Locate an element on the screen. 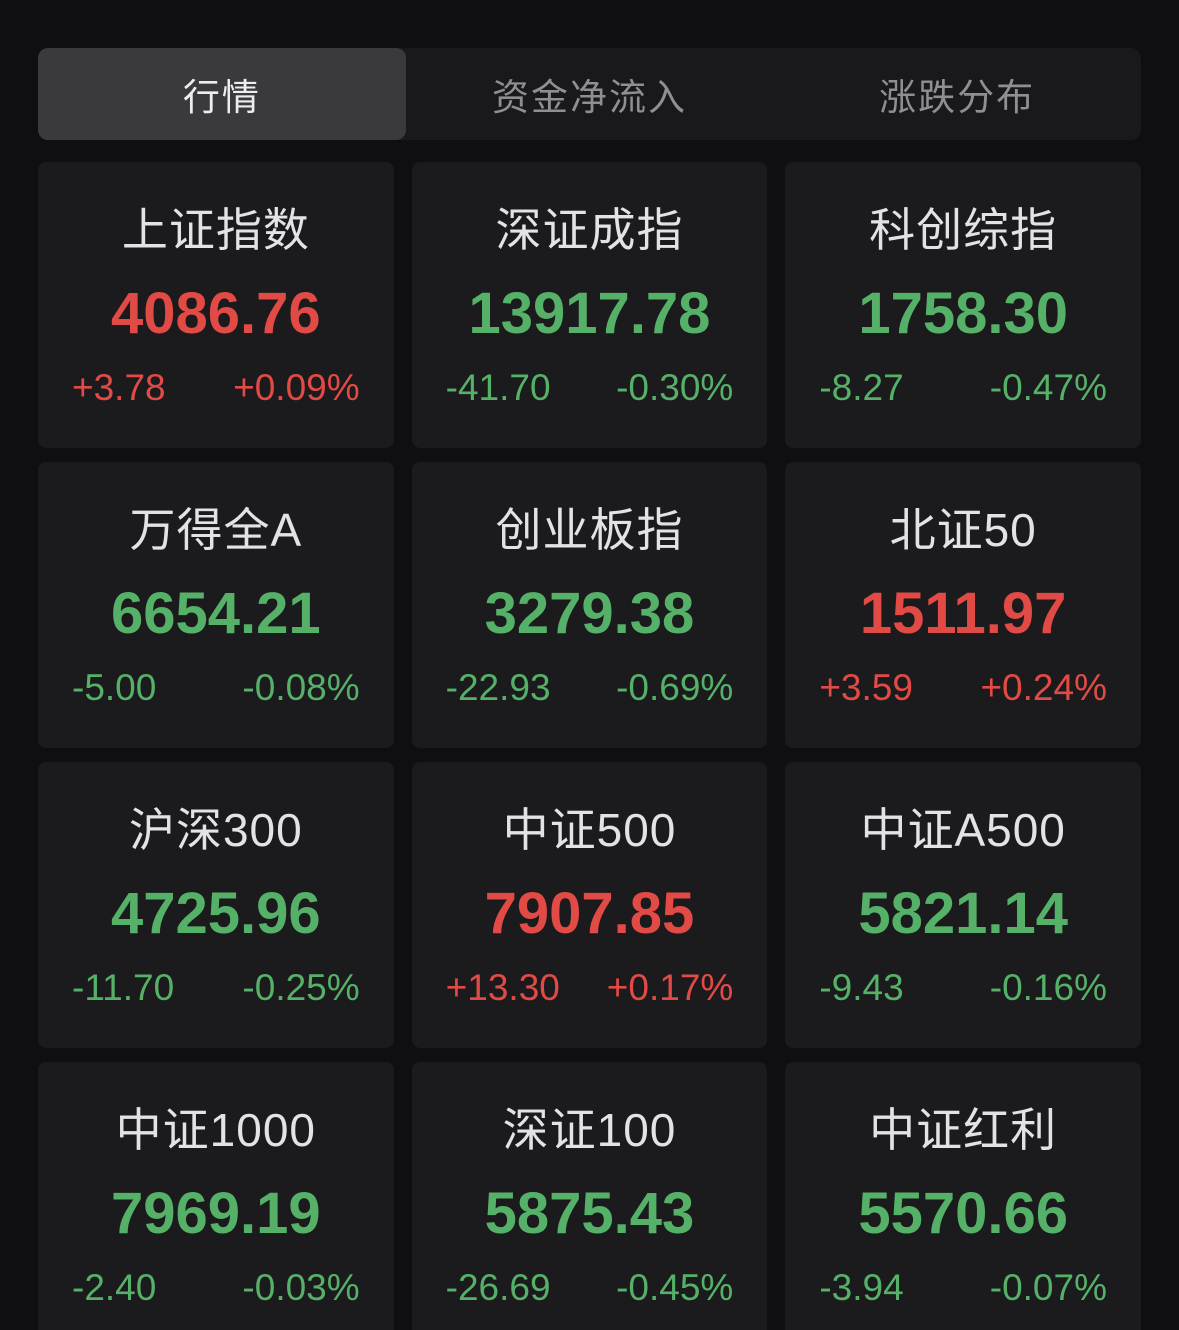  index-card-shenzhen100: 深证100 5875.43 -26.69 -0.45% is located at coordinates (589, 1196).